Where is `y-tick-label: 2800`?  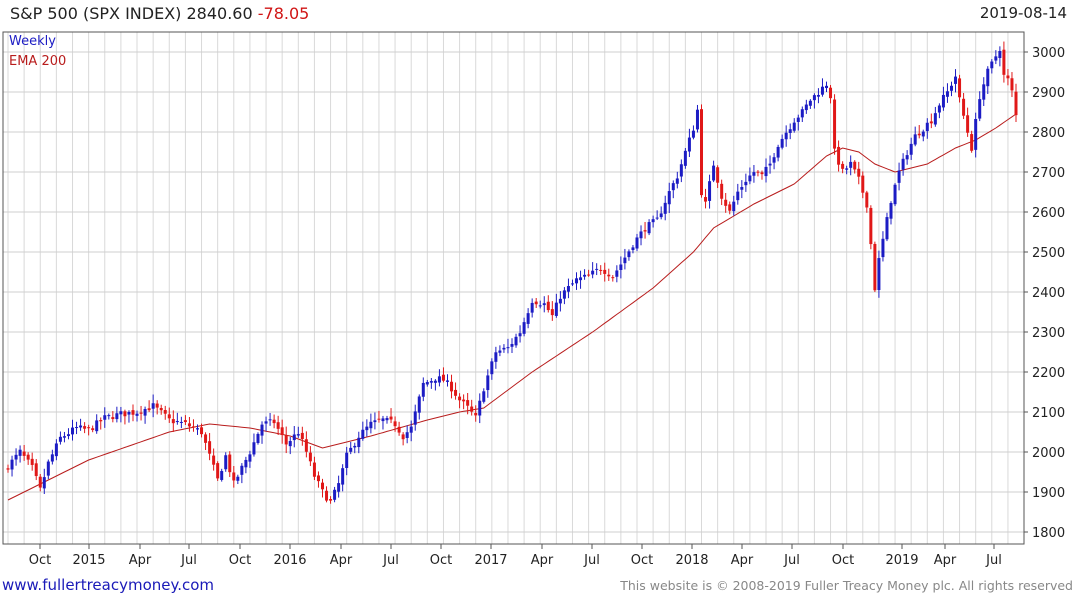 y-tick-label: 2800 is located at coordinates (1048, 133).